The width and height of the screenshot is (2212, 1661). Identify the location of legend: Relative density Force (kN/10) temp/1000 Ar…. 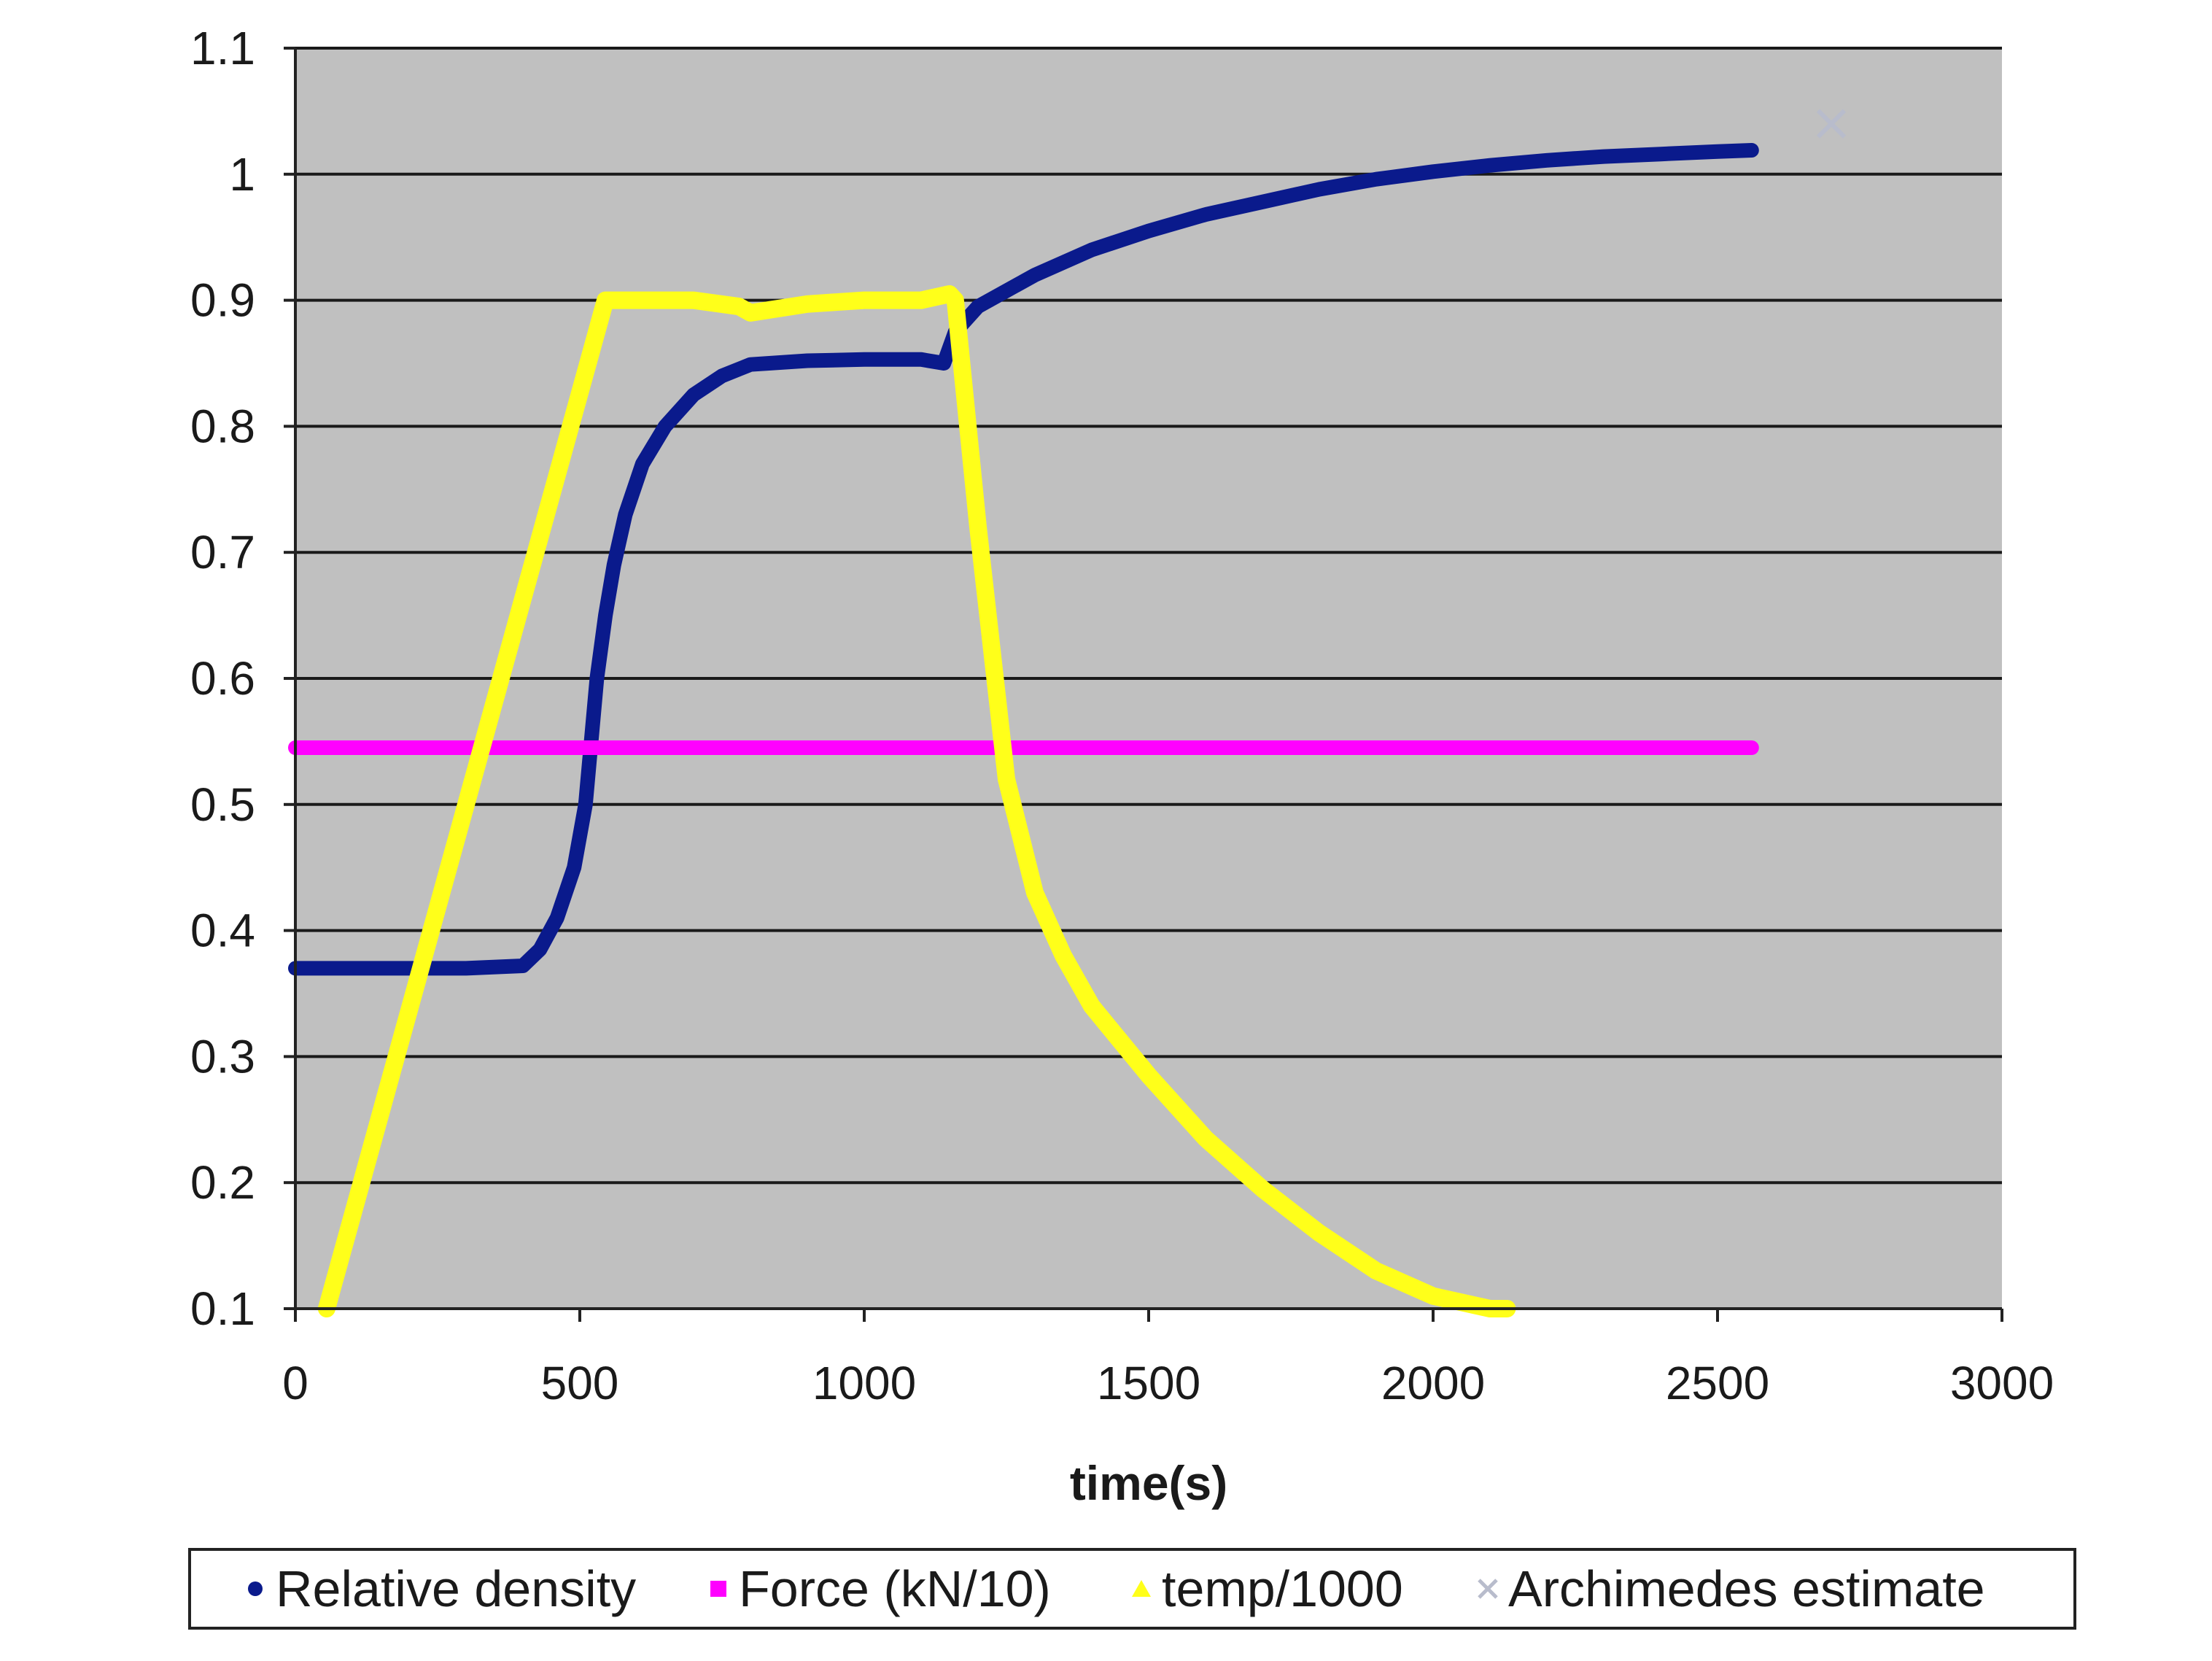
(1132, 1589).